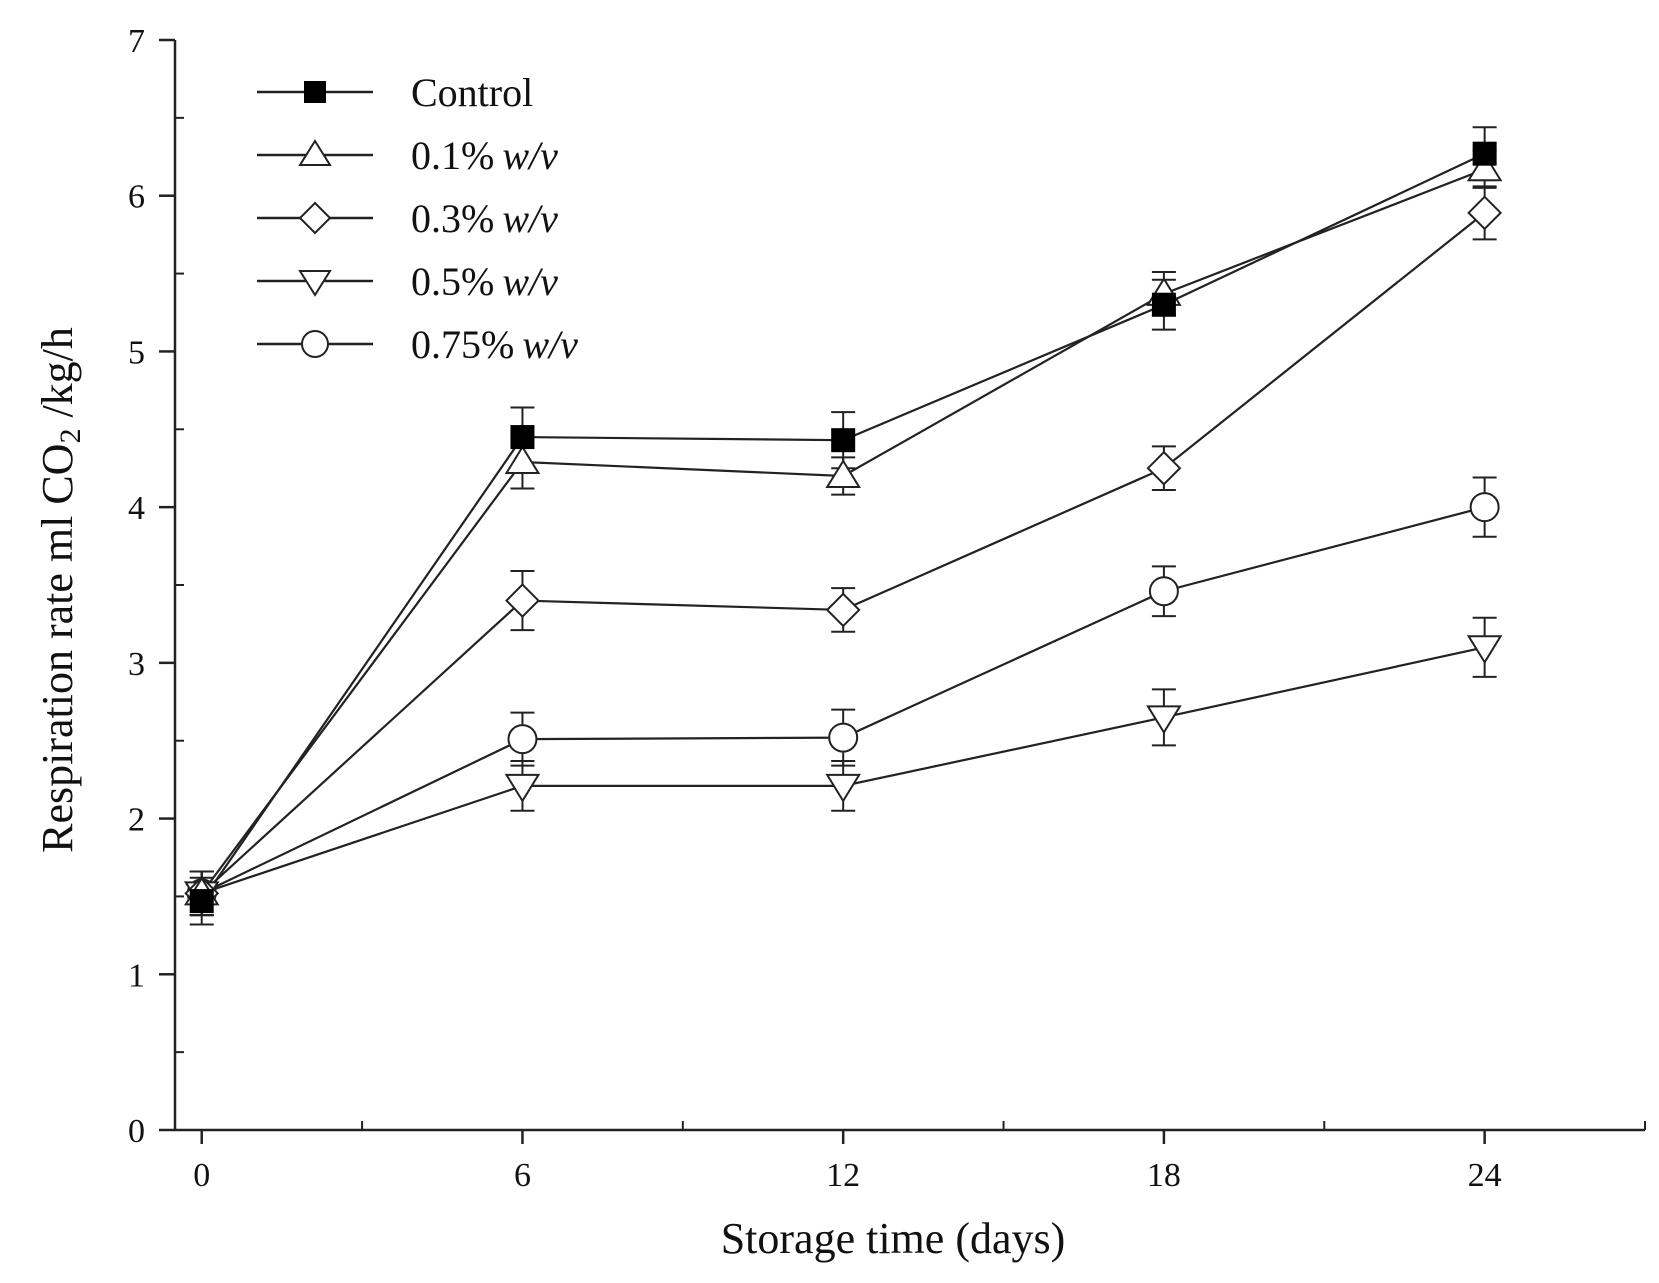 This screenshot has height=1283, width=1659. I want to click on legend-label: Control, so click(472, 92).